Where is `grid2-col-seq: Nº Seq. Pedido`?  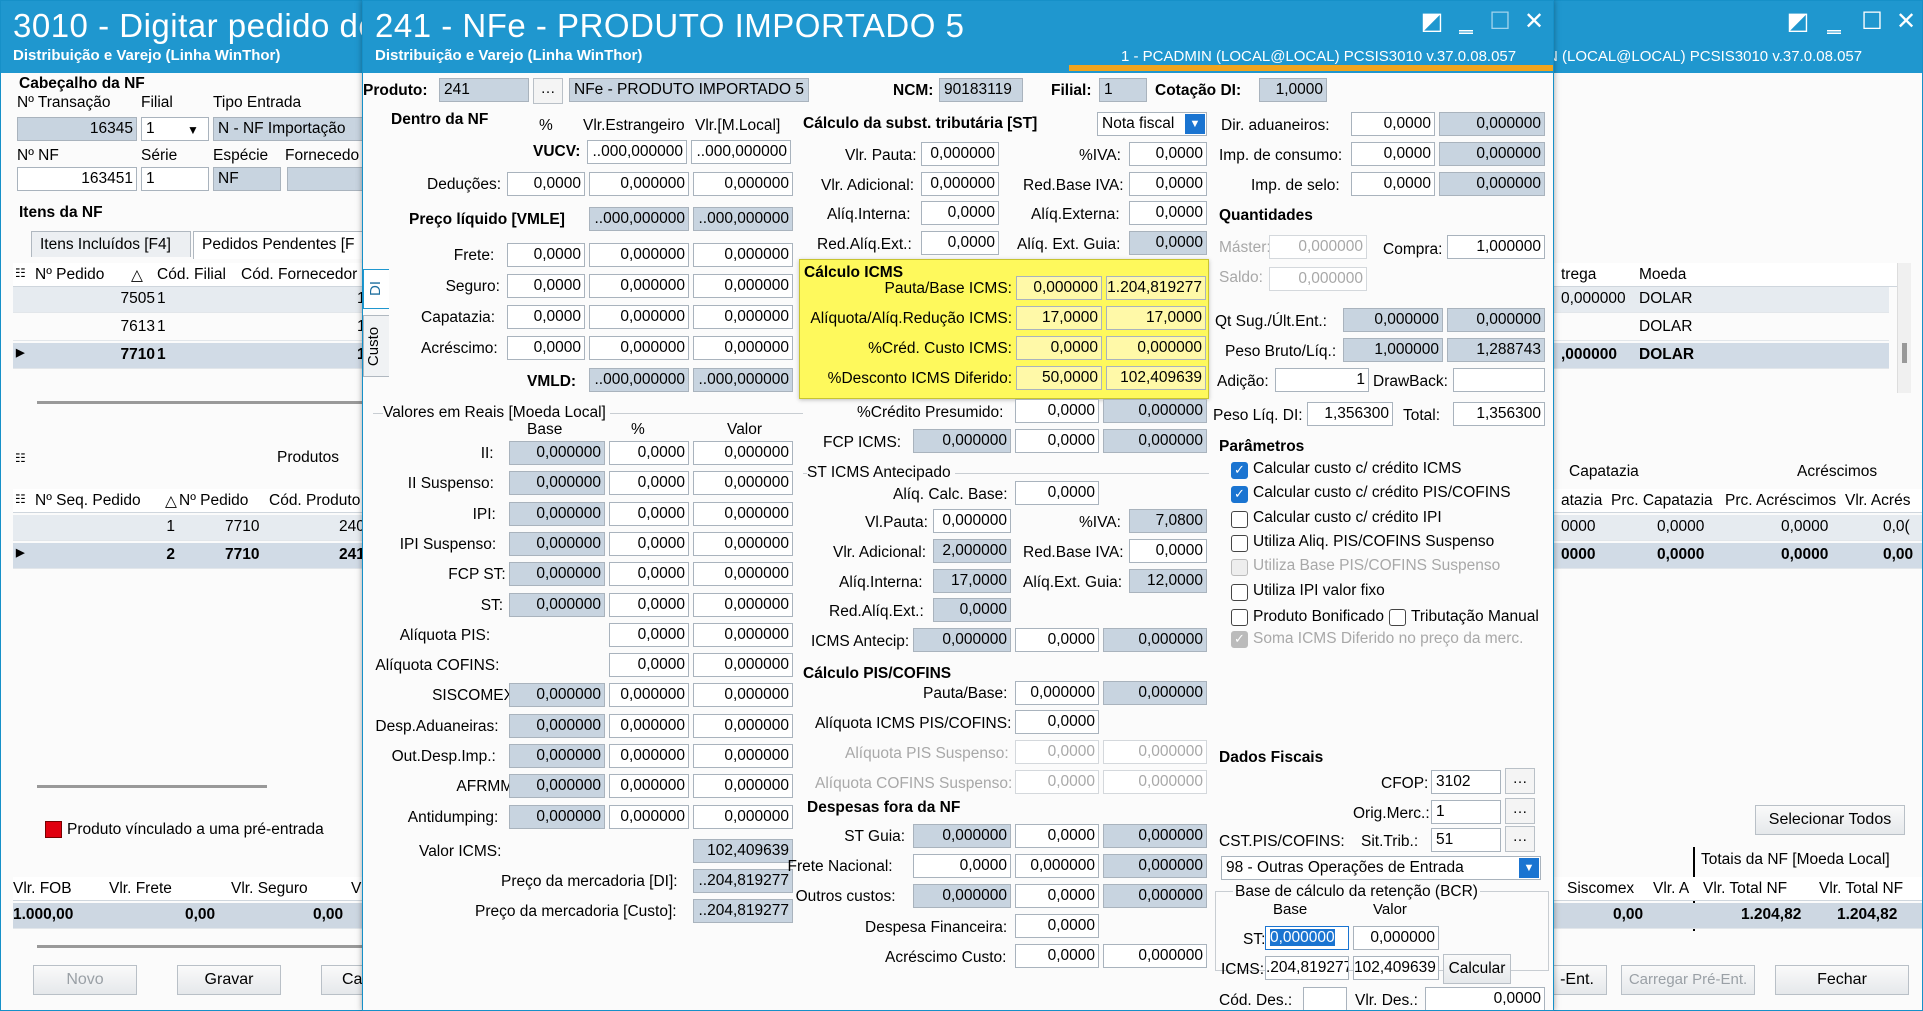
grid2-col-seq: Nº Seq. Pedido is located at coordinates (88, 500).